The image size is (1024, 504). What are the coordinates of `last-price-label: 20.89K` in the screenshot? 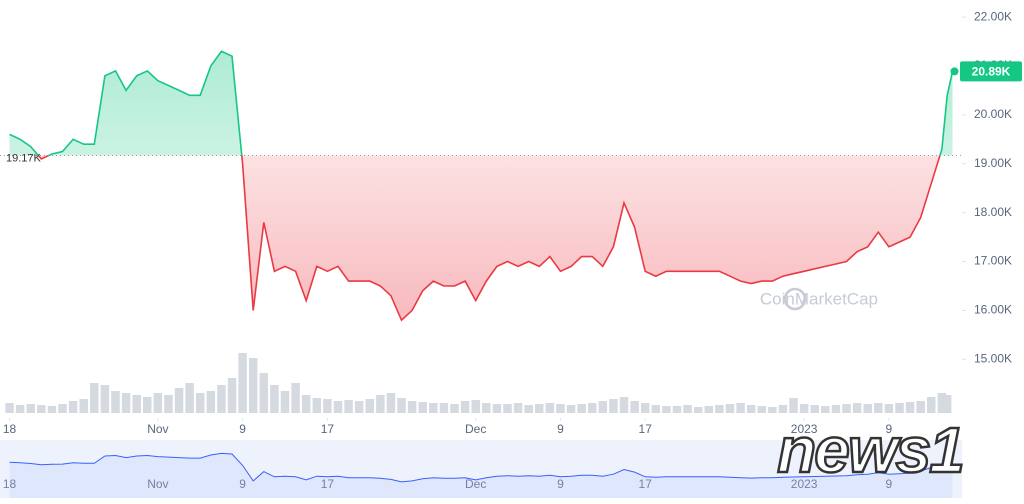 It's located at (991, 72).